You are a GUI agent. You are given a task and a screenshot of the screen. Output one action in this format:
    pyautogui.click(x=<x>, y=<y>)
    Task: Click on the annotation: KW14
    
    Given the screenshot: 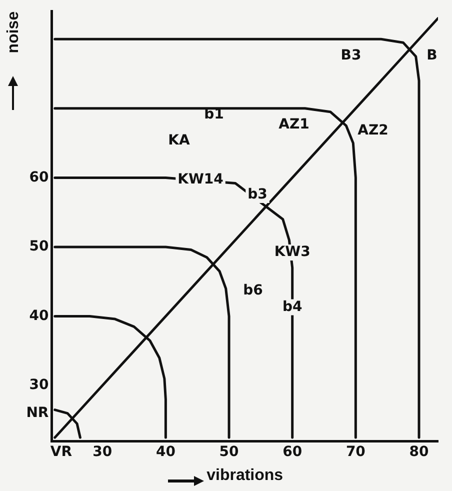 What is the action you would take?
    pyautogui.click(x=201, y=179)
    